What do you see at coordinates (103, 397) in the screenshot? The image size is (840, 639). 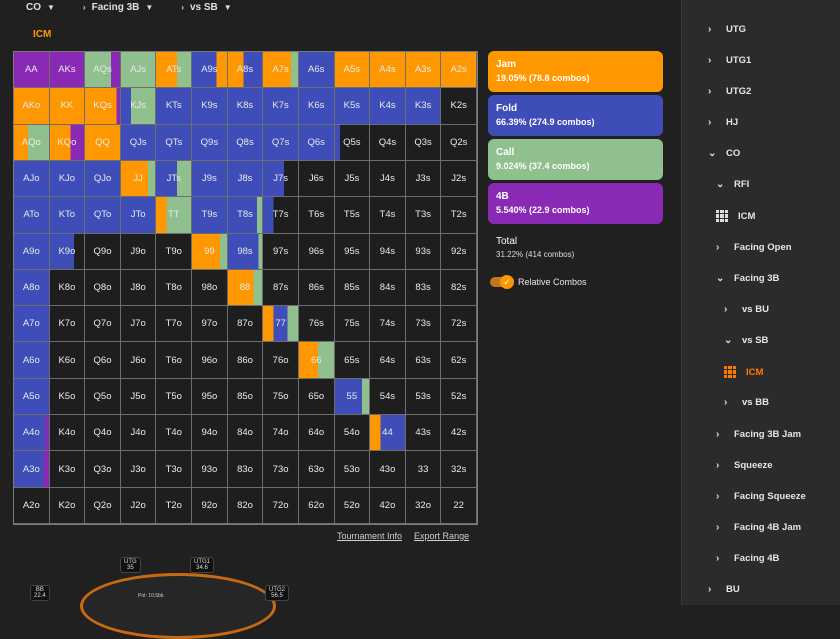 I see `hand-cell: Q5o` at bounding box center [103, 397].